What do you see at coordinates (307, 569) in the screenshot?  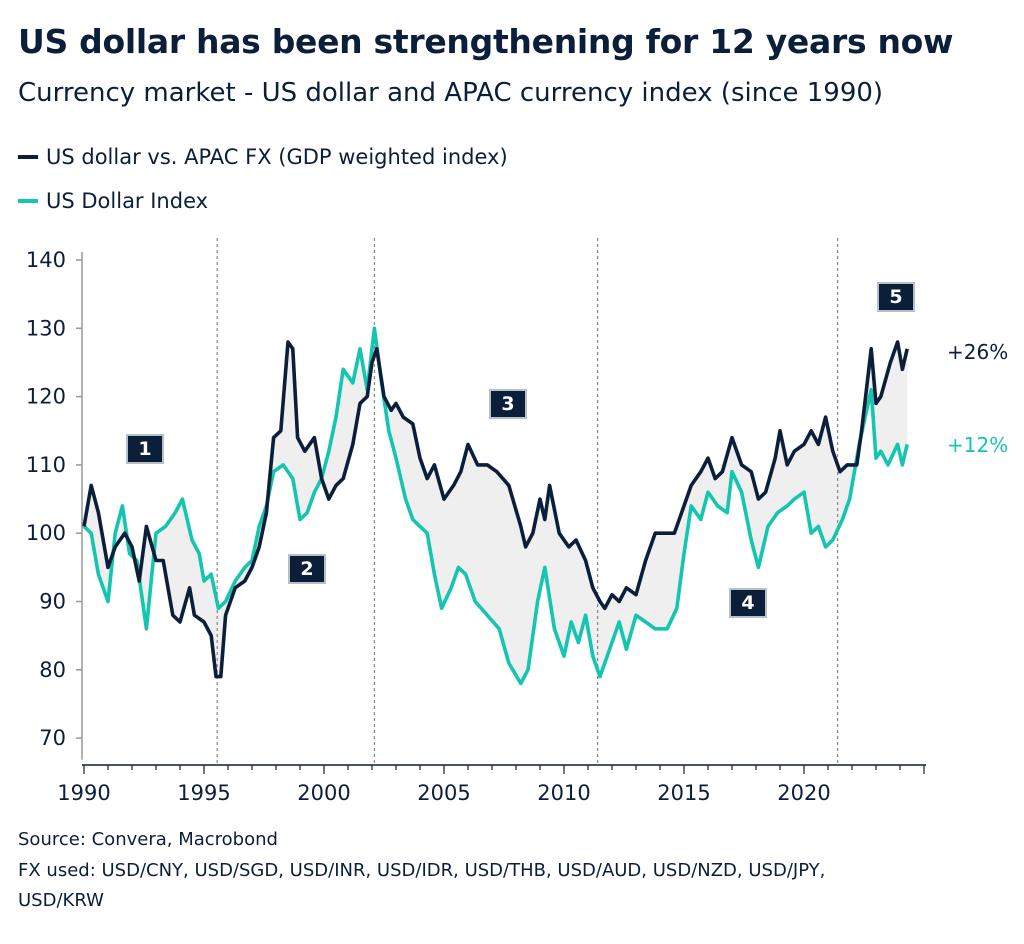 I see `annotation-marker-2: 2` at bounding box center [307, 569].